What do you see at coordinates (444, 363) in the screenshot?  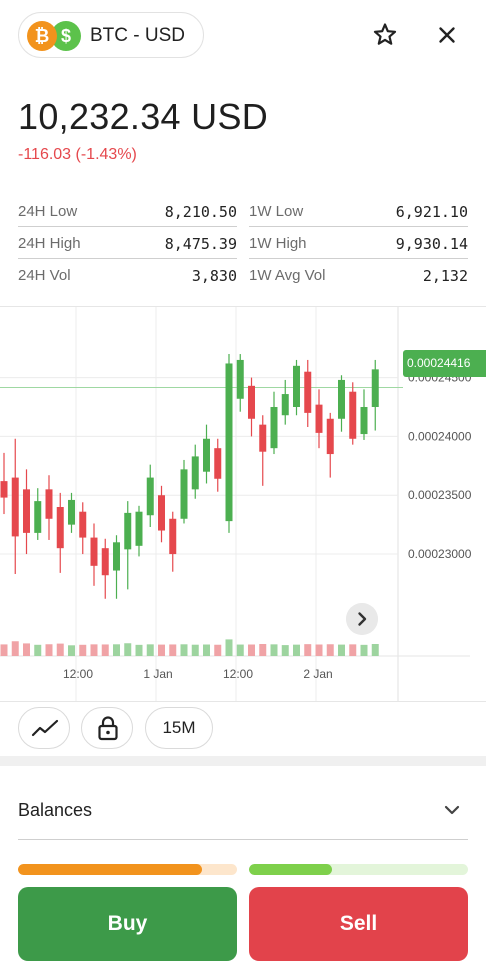 I see `current-price-tag: 0.00024416` at bounding box center [444, 363].